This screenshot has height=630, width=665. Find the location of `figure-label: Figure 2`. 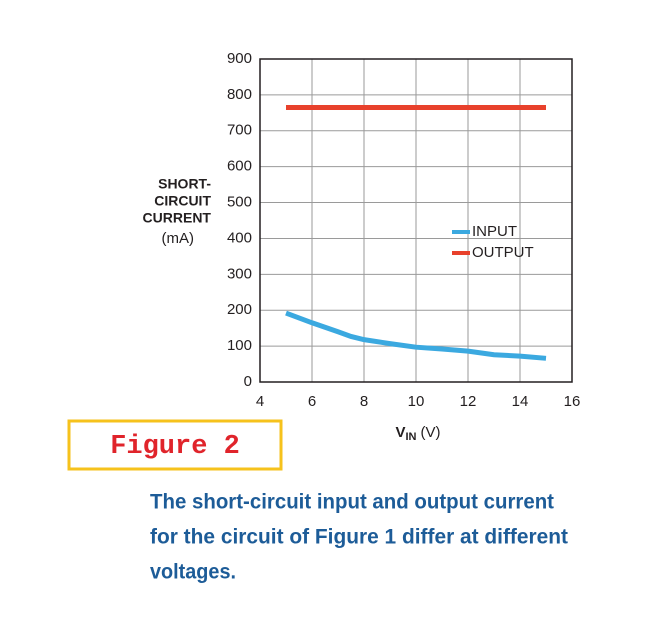

figure-label: Figure 2 is located at coordinates (175, 447).